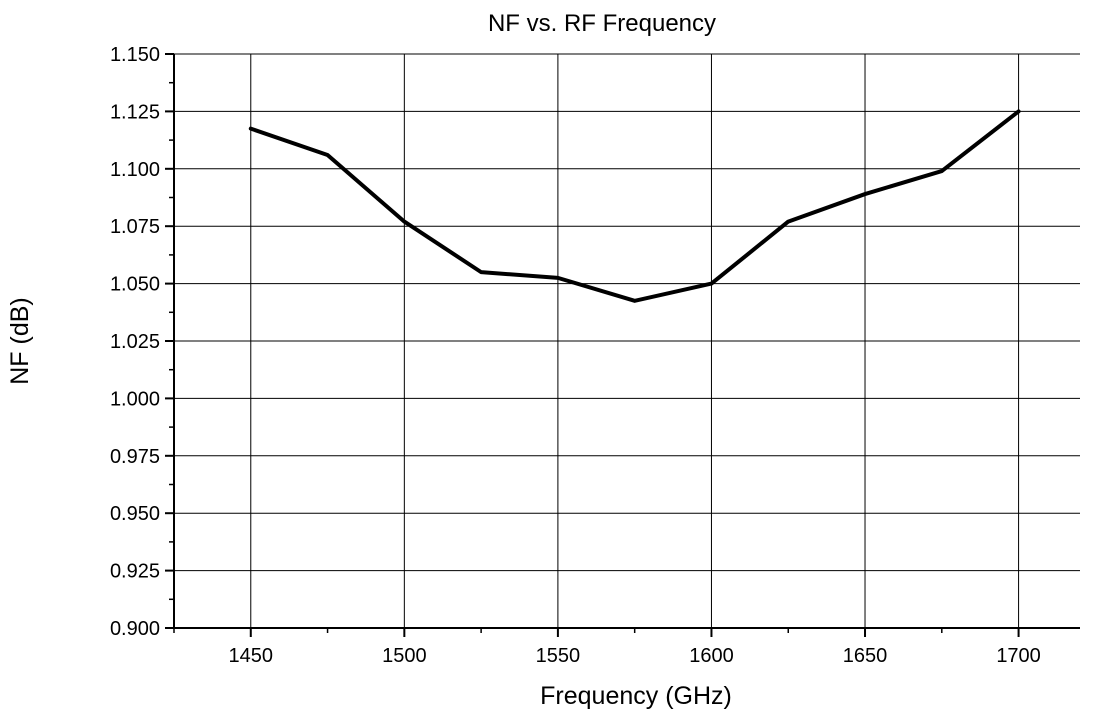 The height and width of the screenshot is (716, 1094). Describe the element at coordinates (711, 656) in the screenshot. I see `x-tick-label: 1600` at that location.